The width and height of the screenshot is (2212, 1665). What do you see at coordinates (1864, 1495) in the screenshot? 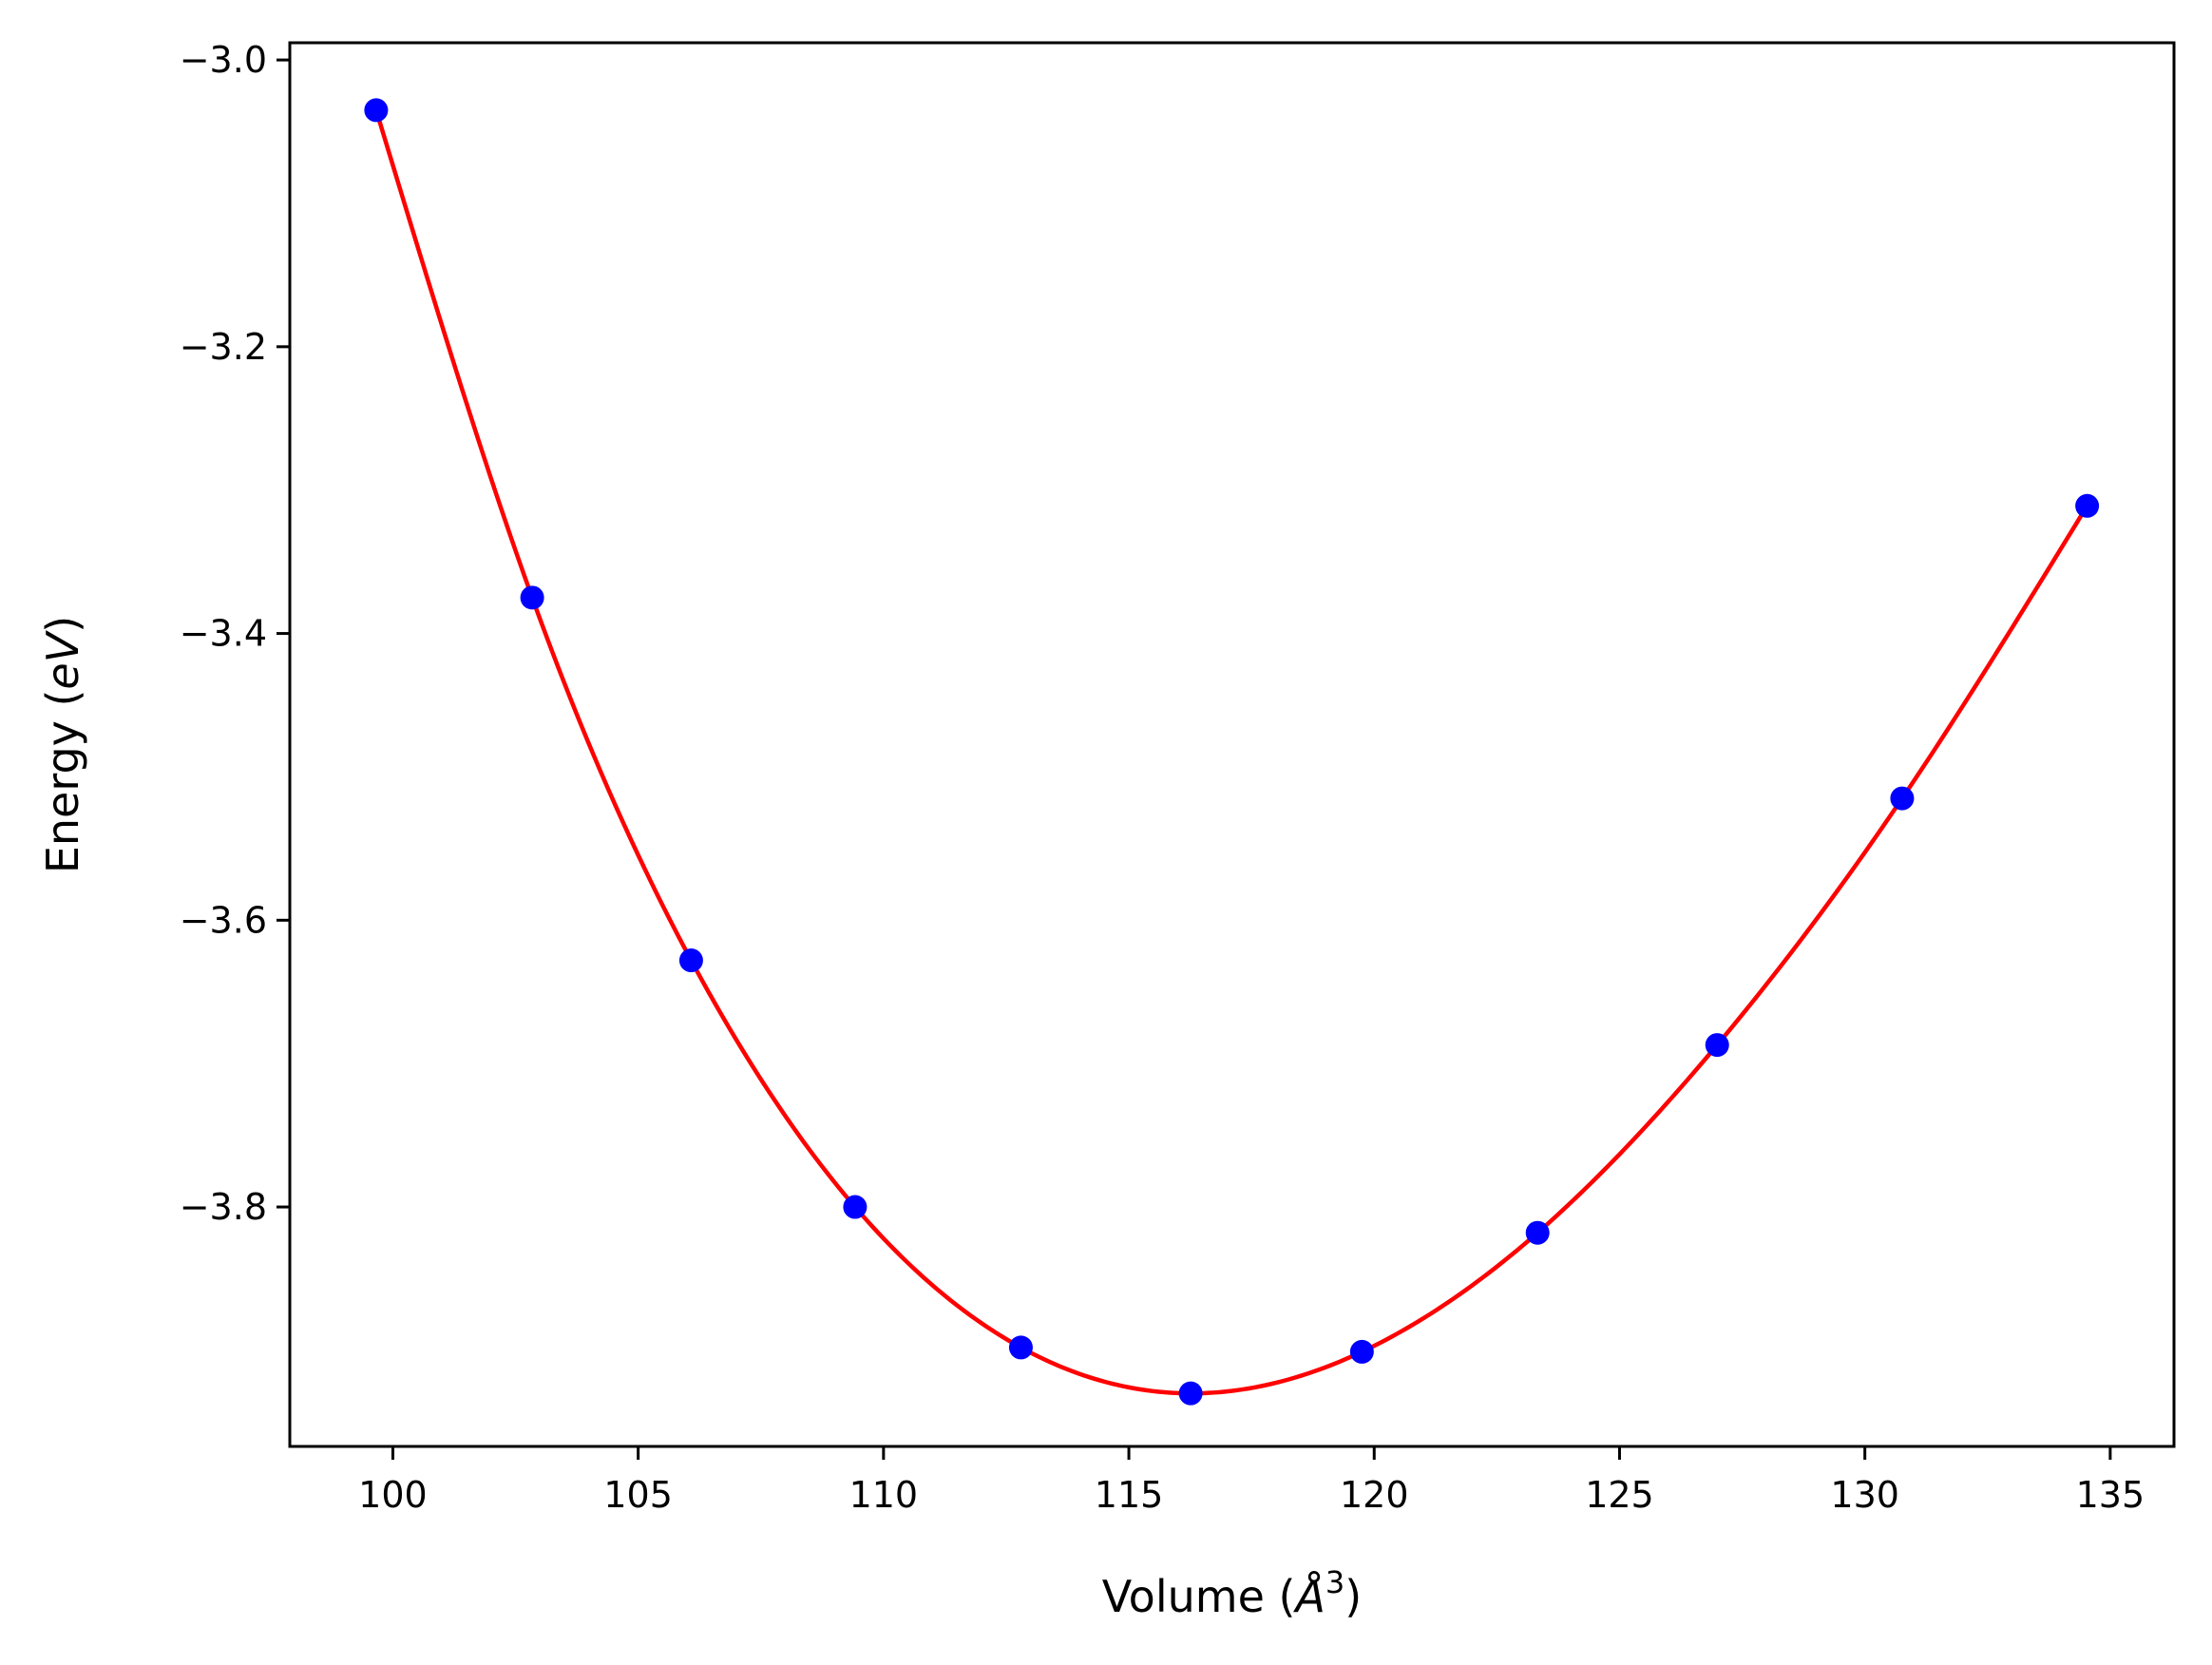
I see `x-tick-label: 130` at bounding box center [1864, 1495].